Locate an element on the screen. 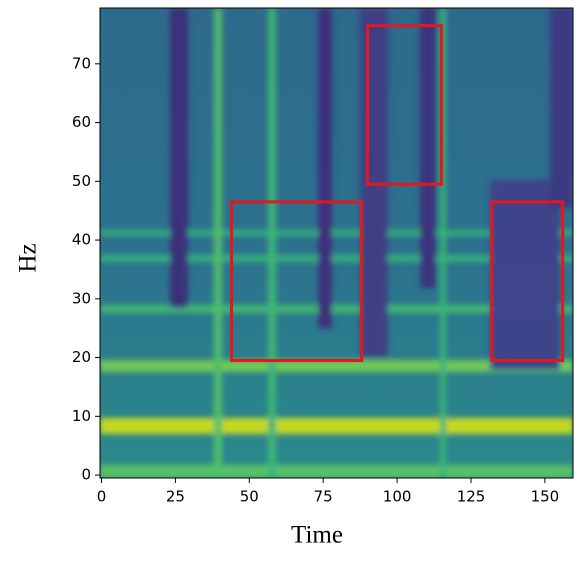  y-tick-label: 30 is located at coordinates (81, 298).